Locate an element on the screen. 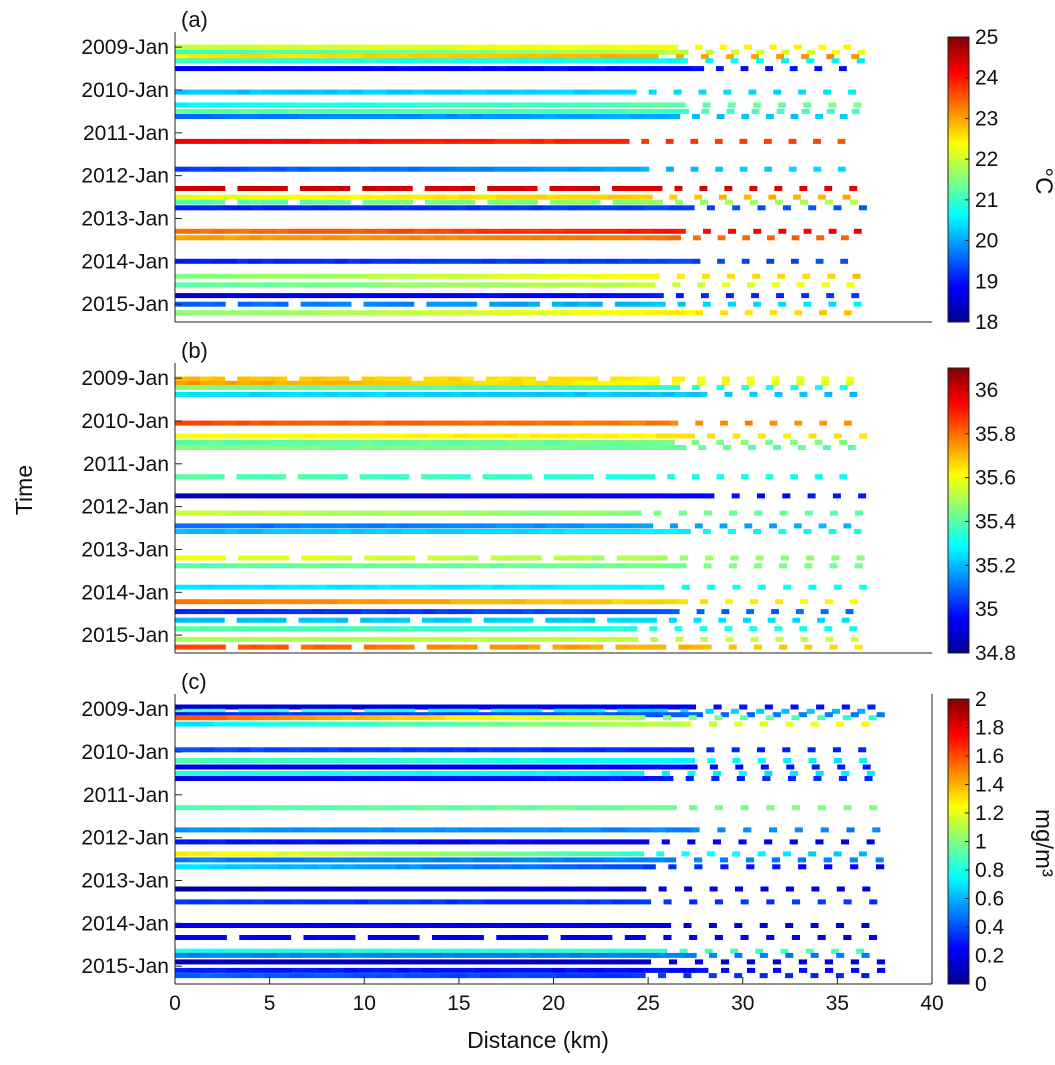  time-tick-label-c-2: 2011-Jan is located at coordinates (126, 795).